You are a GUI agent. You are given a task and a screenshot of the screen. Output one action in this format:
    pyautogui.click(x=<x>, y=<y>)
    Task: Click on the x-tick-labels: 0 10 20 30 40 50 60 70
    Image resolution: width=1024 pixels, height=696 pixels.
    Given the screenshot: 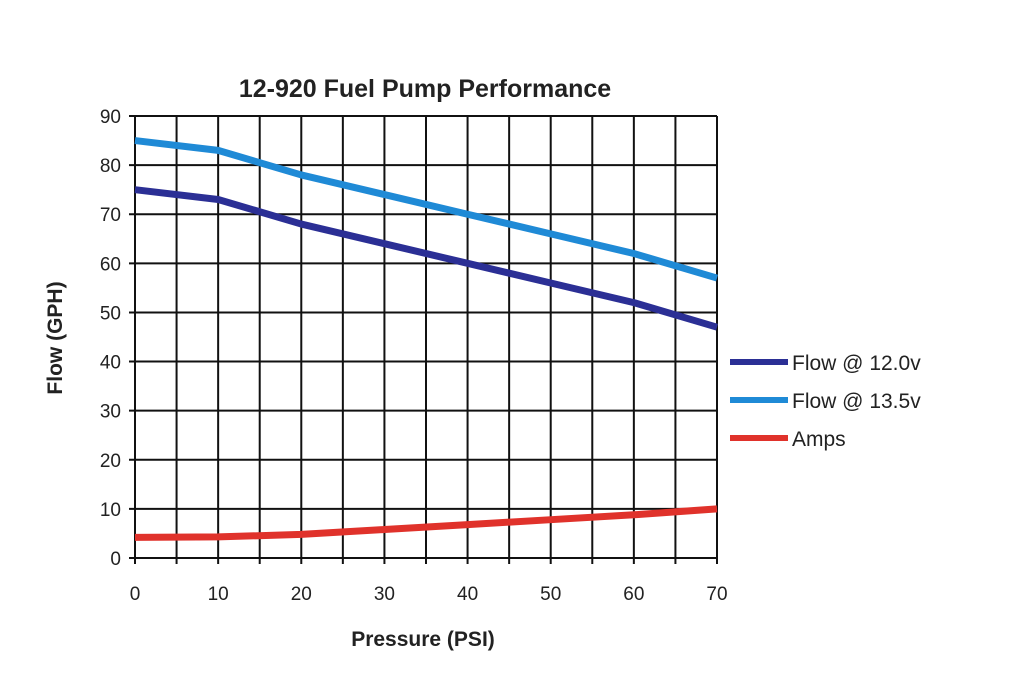 What is the action you would take?
    pyautogui.click(x=429, y=594)
    